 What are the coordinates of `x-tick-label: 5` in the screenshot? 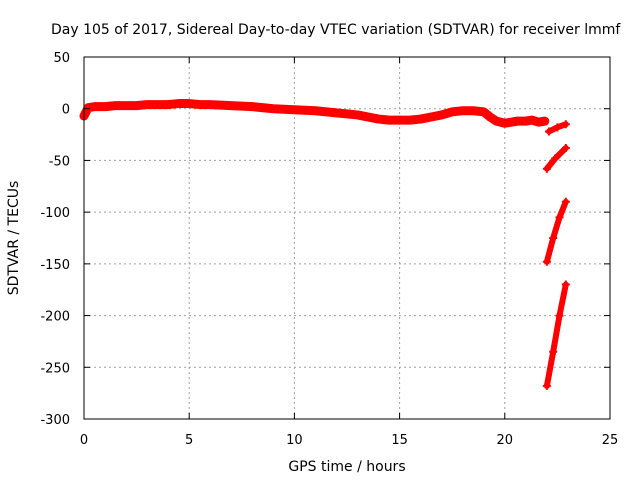 It's located at (189, 440).